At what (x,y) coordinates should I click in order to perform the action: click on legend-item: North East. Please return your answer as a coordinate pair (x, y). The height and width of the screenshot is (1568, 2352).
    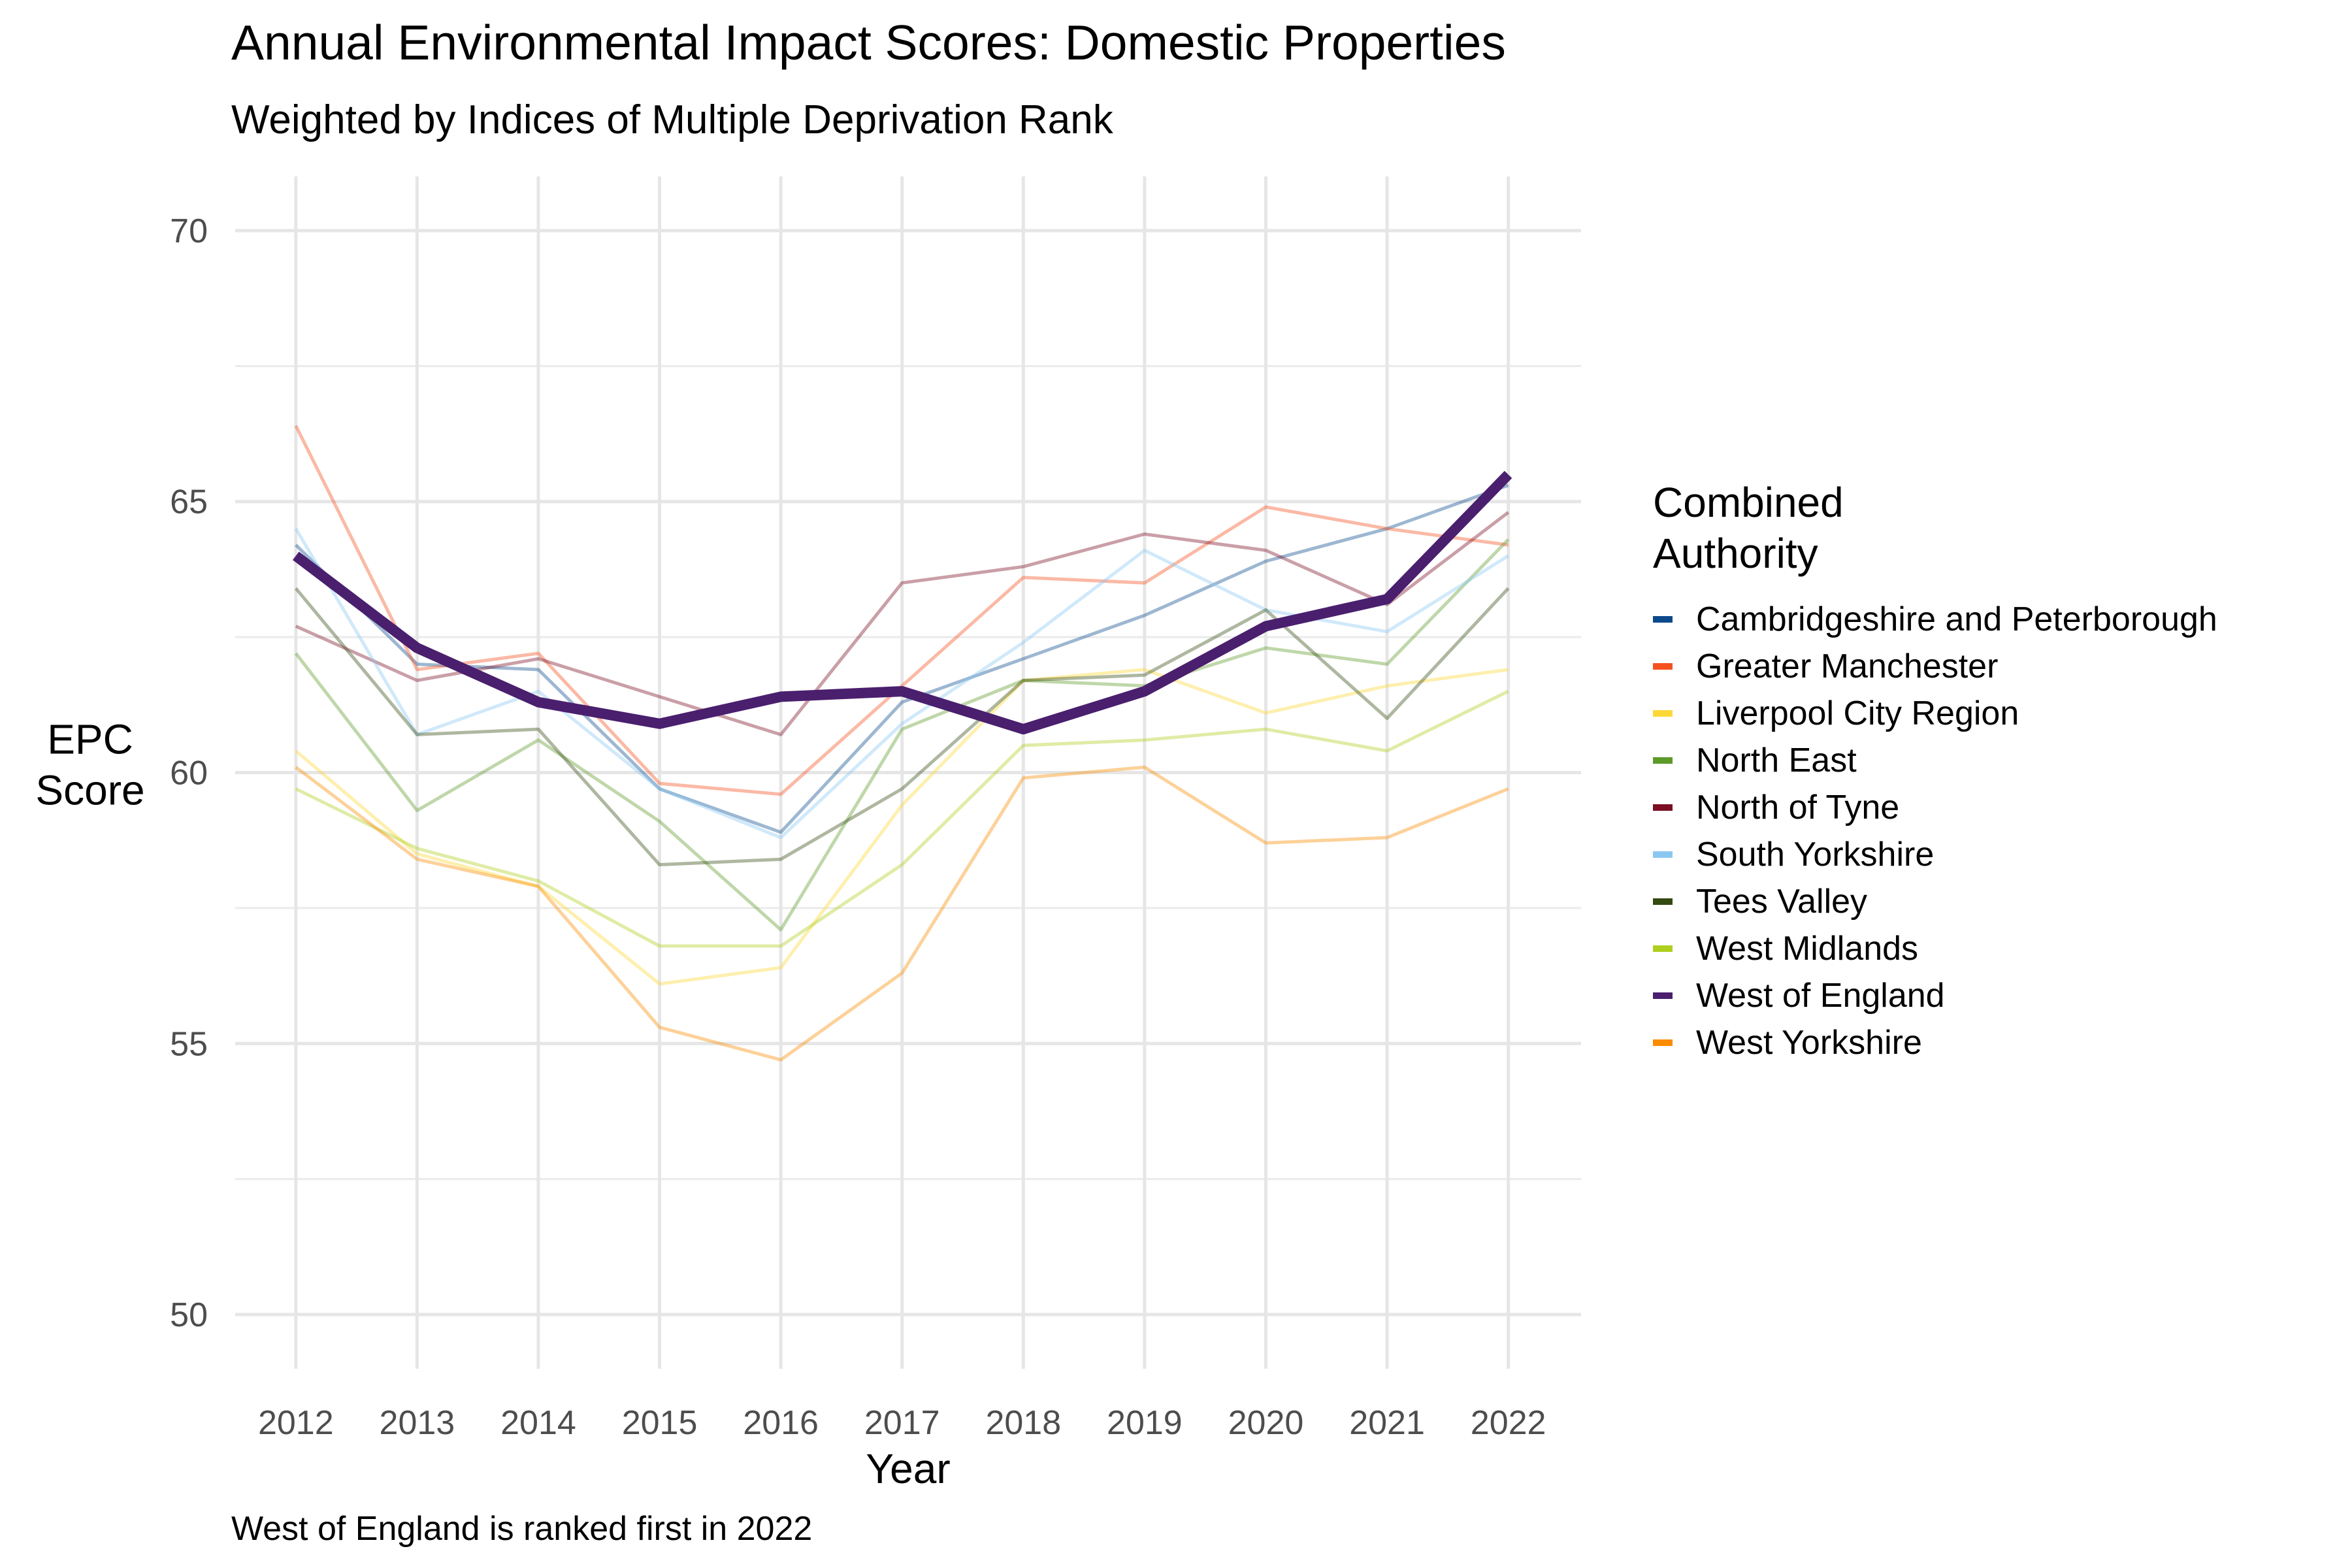
    Looking at the image, I should click on (1935, 760).